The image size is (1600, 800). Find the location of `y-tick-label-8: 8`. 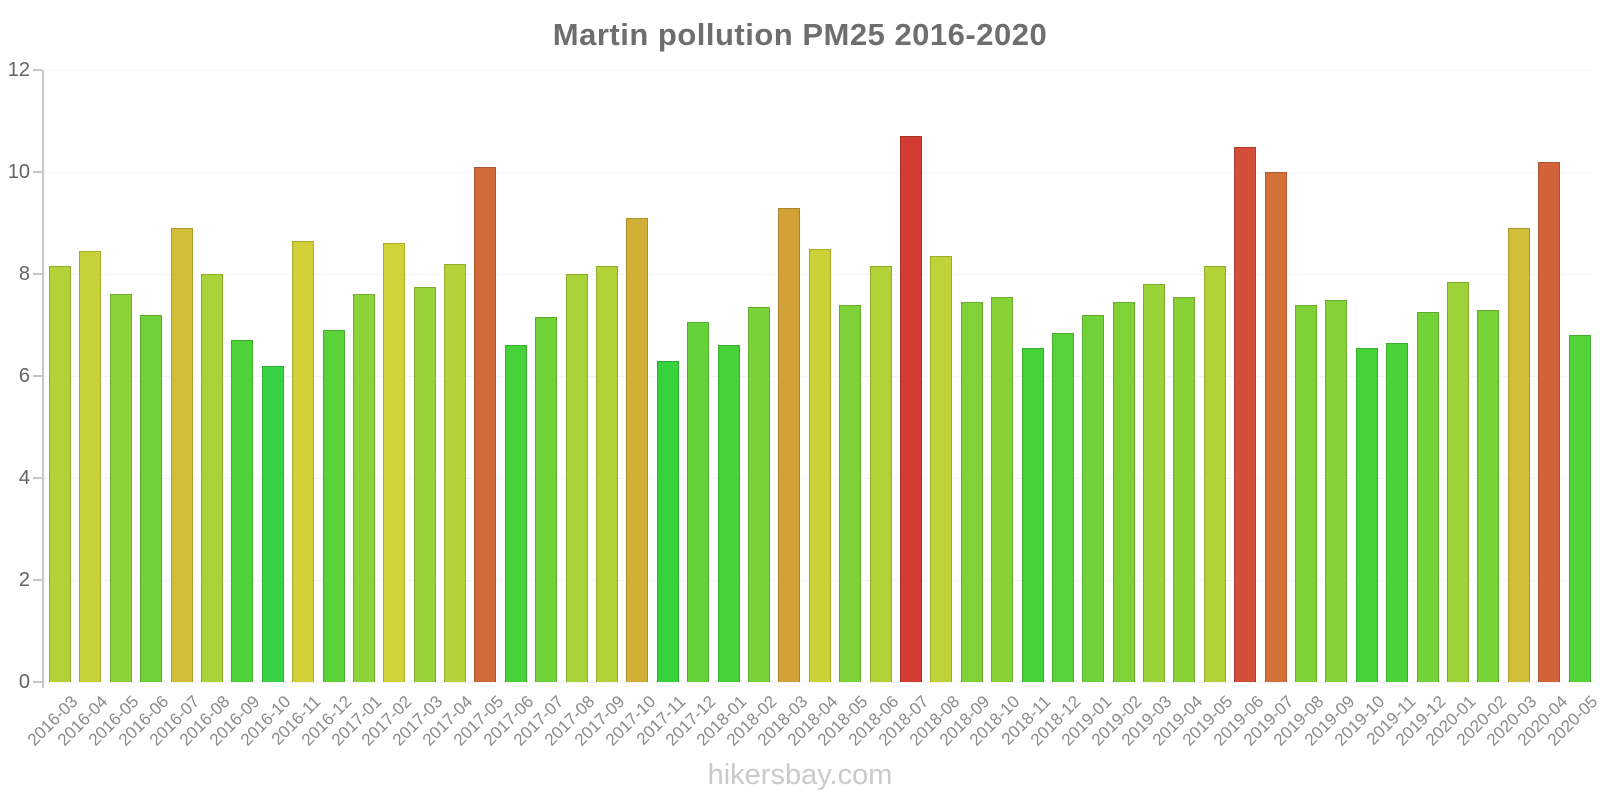

y-tick-label-8: 8 is located at coordinates (24, 274).